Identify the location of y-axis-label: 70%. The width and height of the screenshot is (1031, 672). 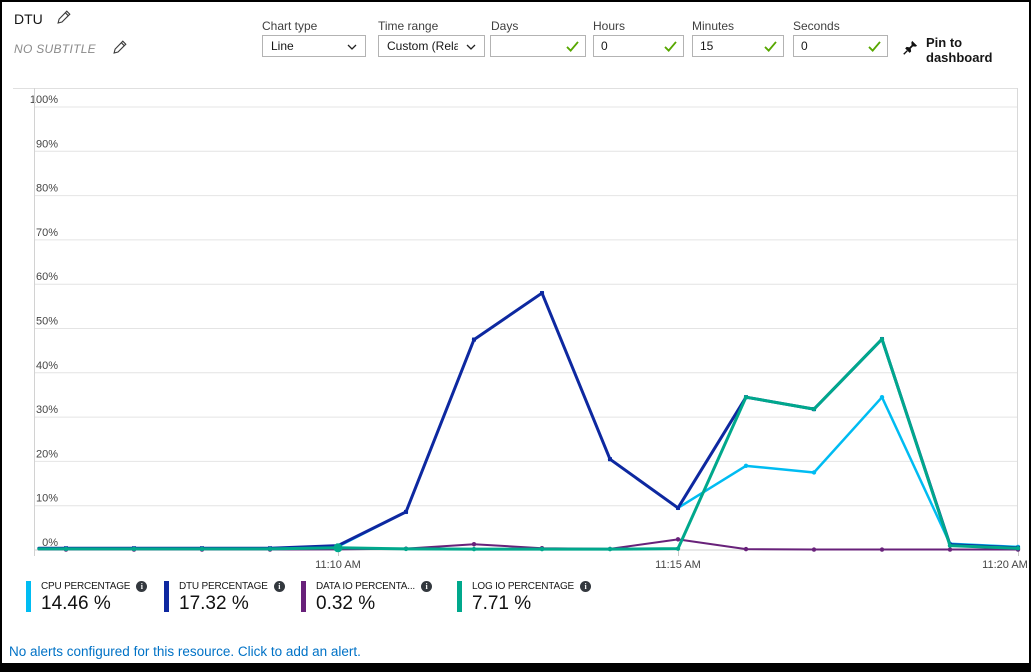
(47, 233).